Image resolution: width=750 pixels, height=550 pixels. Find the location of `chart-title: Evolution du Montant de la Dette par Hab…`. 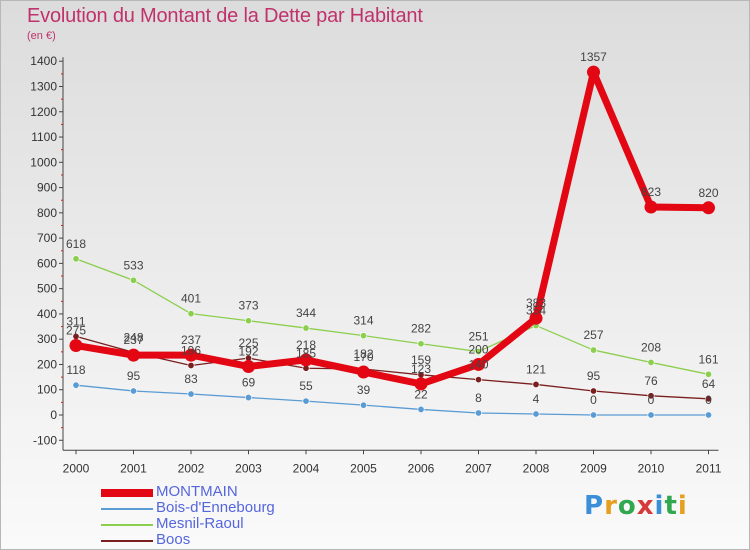

chart-title: Evolution du Montant de la Dette par Hab… is located at coordinates (225, 16).